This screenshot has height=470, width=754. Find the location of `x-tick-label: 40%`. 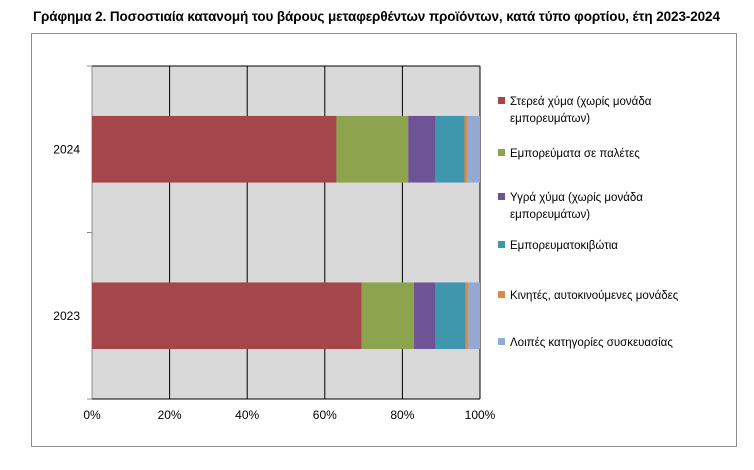

x-tick-label: 40% is located at coordinates (247, 415).